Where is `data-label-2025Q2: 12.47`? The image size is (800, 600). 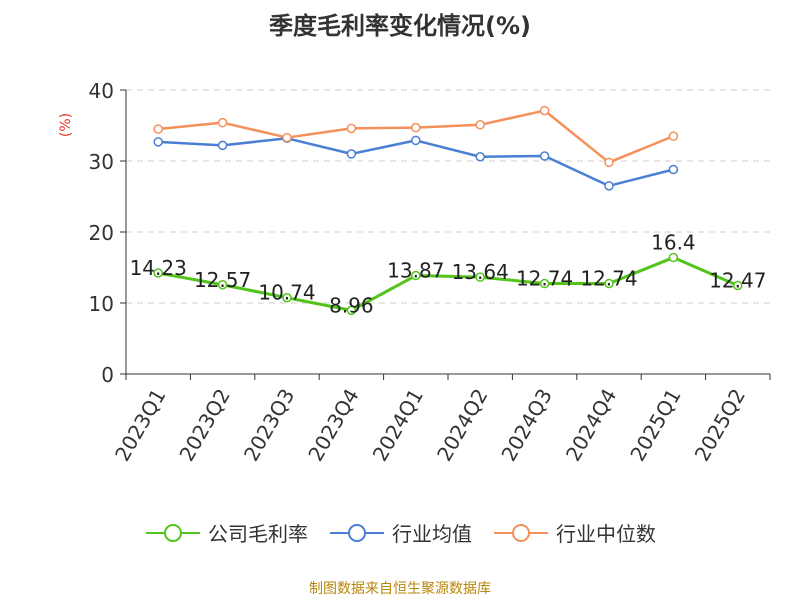
data-label-2025Q2: 12.47 is located at coordinates (737, 280).